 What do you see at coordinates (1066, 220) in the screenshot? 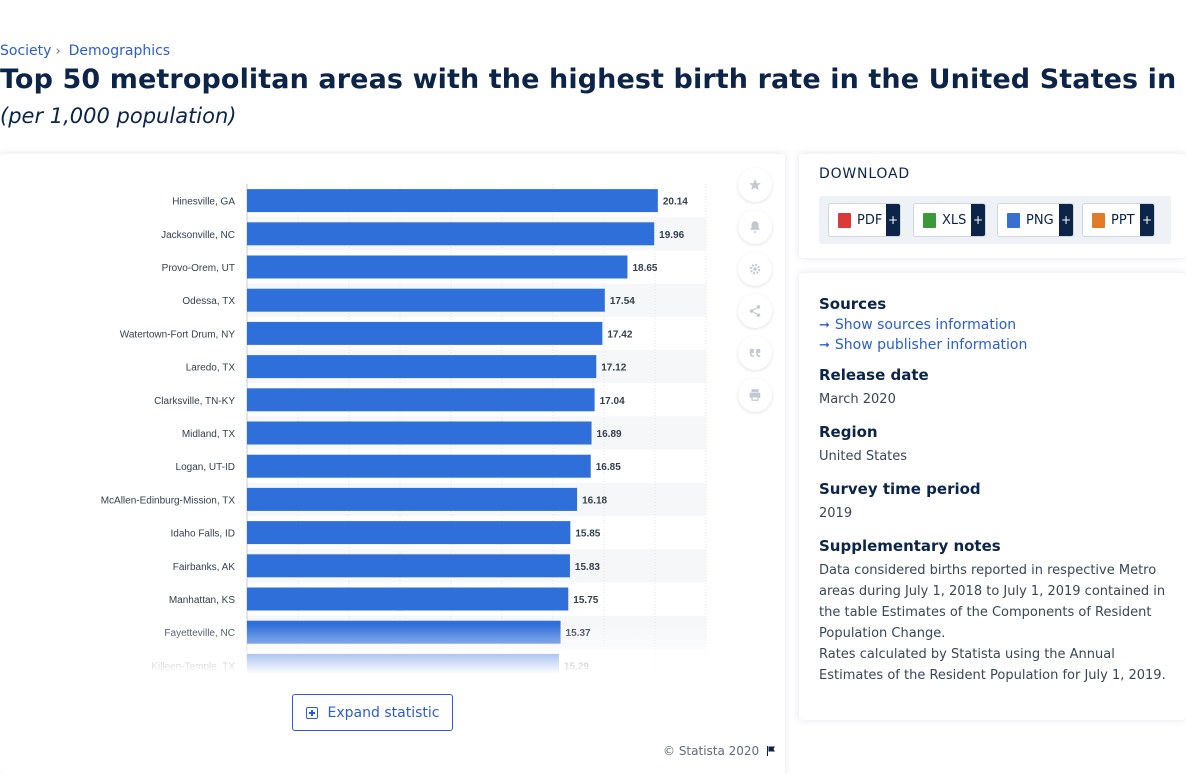
I see `download-png-plus: +` at bounding box center [1066, 220].